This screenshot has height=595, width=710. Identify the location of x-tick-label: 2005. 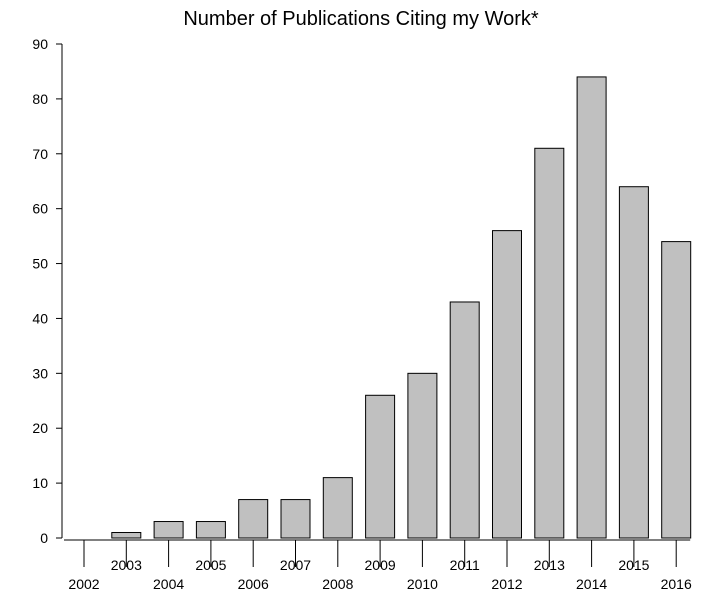
(210, 565).